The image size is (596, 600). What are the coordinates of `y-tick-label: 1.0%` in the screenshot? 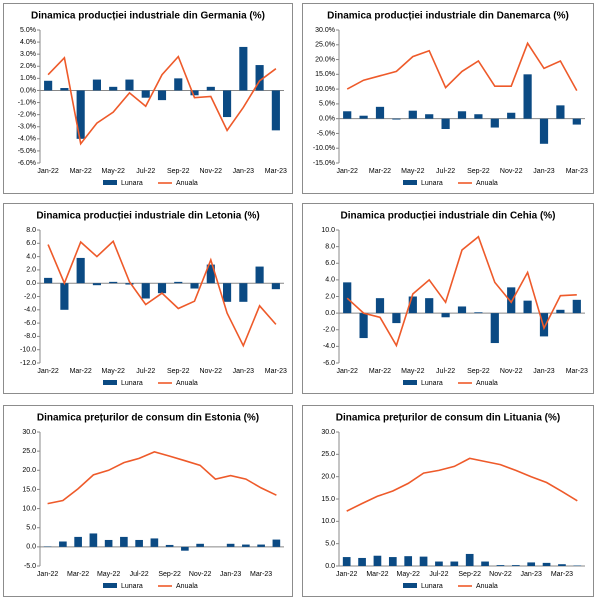 It's located at (28, 78).